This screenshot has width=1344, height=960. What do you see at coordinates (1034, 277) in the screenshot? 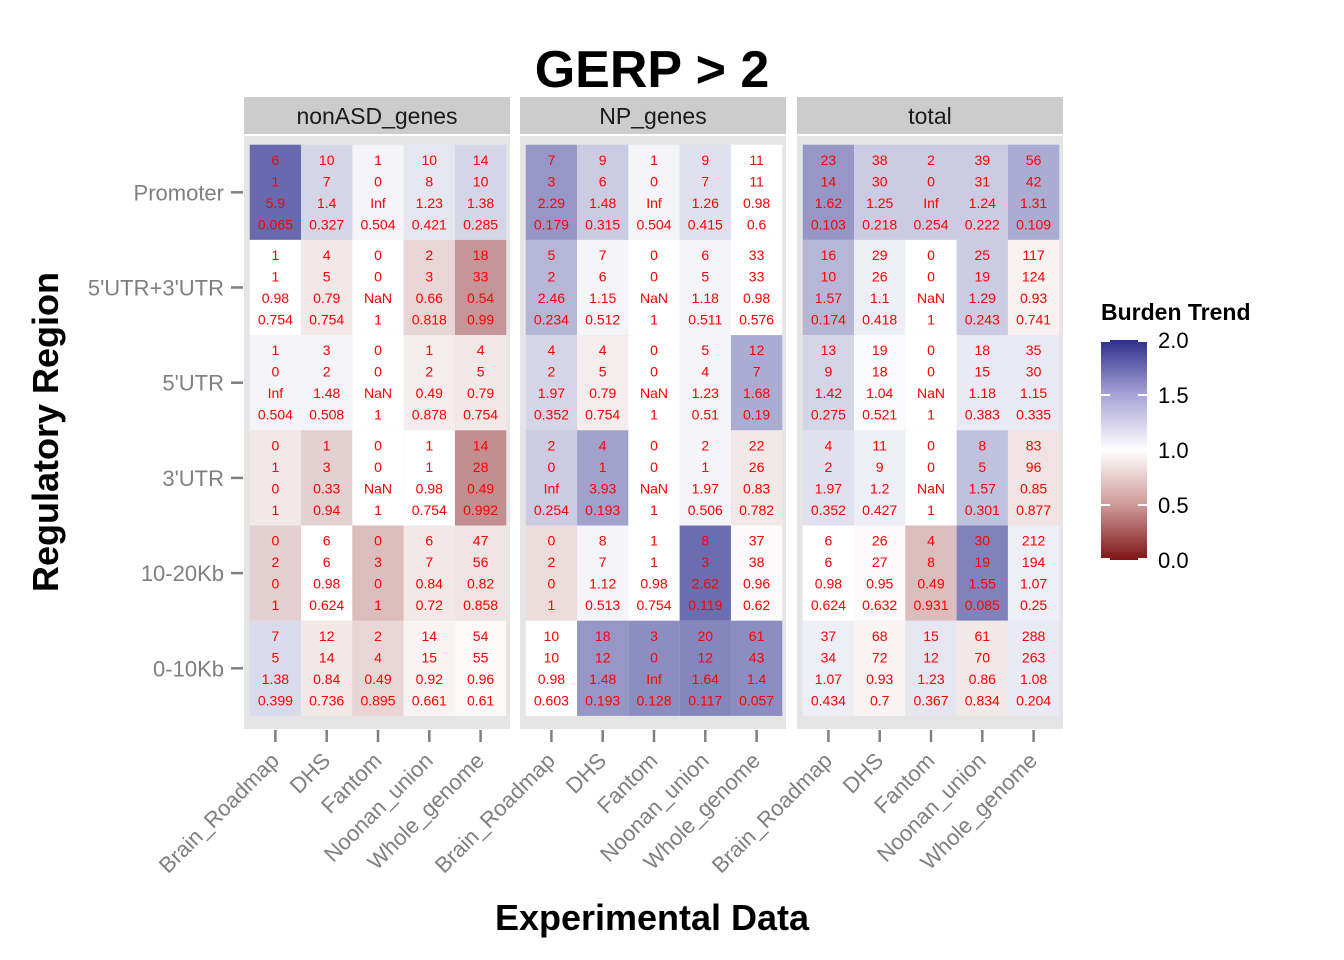
I see `cell-count-b: 124` at bounding box center [1034, 277].